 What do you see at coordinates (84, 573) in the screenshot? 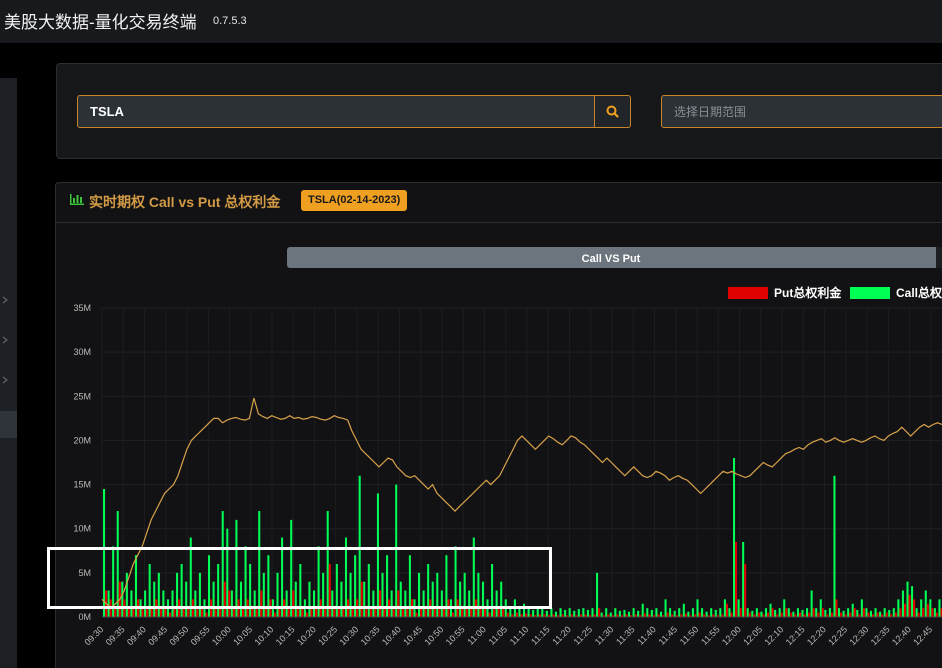
I see `y-tick-label: 5M` at bounding box center [84, 573].